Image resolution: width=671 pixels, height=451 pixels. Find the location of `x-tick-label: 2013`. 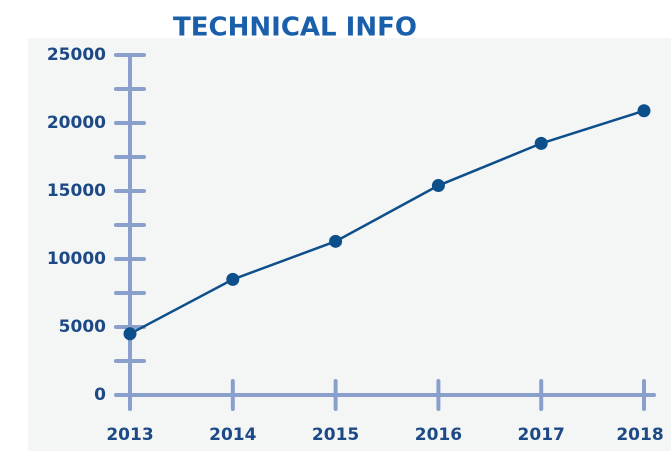

x-tick-label: 2013 is located at coordinates (129, 435).